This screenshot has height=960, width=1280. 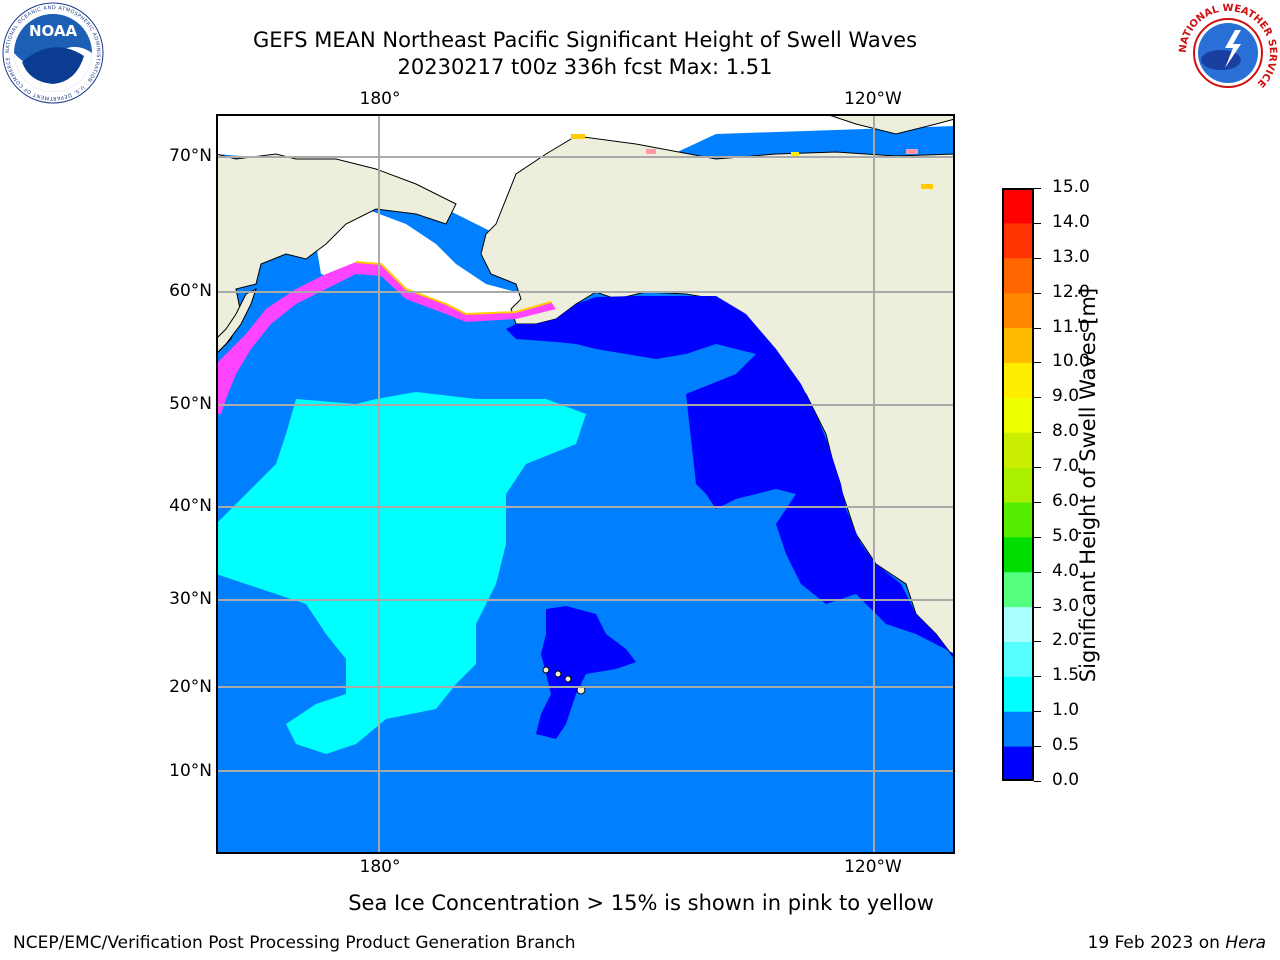 What do you see at coordinates (1066, 396) in the screenshot?
I see `colorbar-tick-label: 9.0` at bounding box center [1066, 396].